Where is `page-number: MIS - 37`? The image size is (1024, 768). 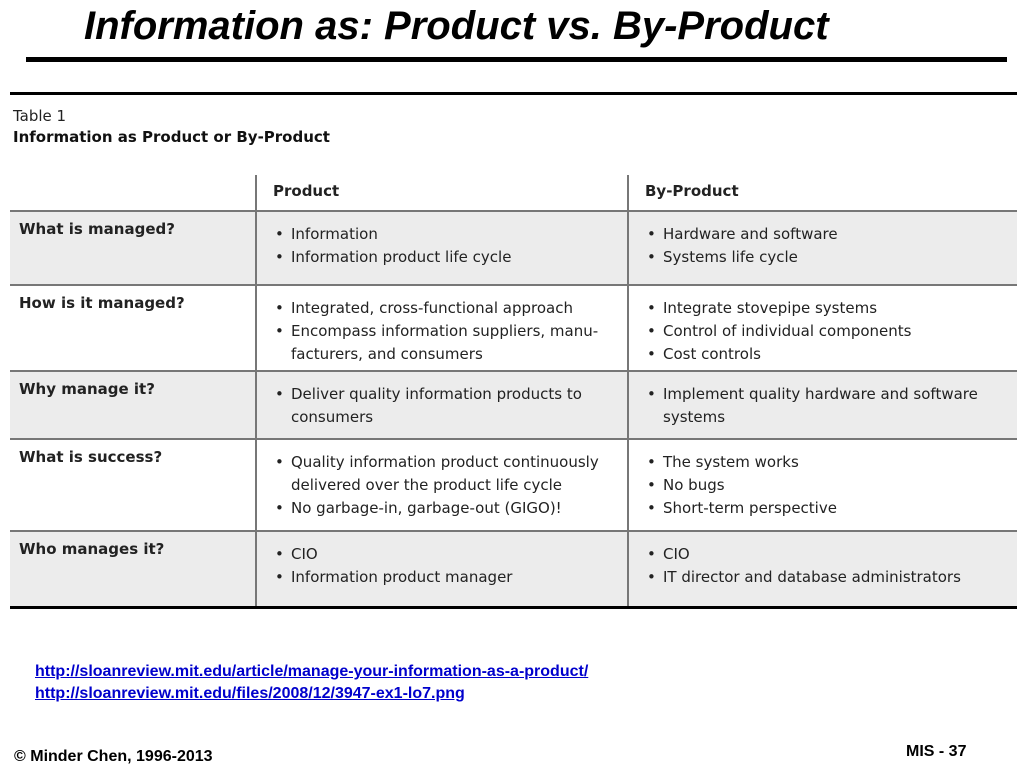 page-number: MIS - 37 is located at coordinates (936, 751).